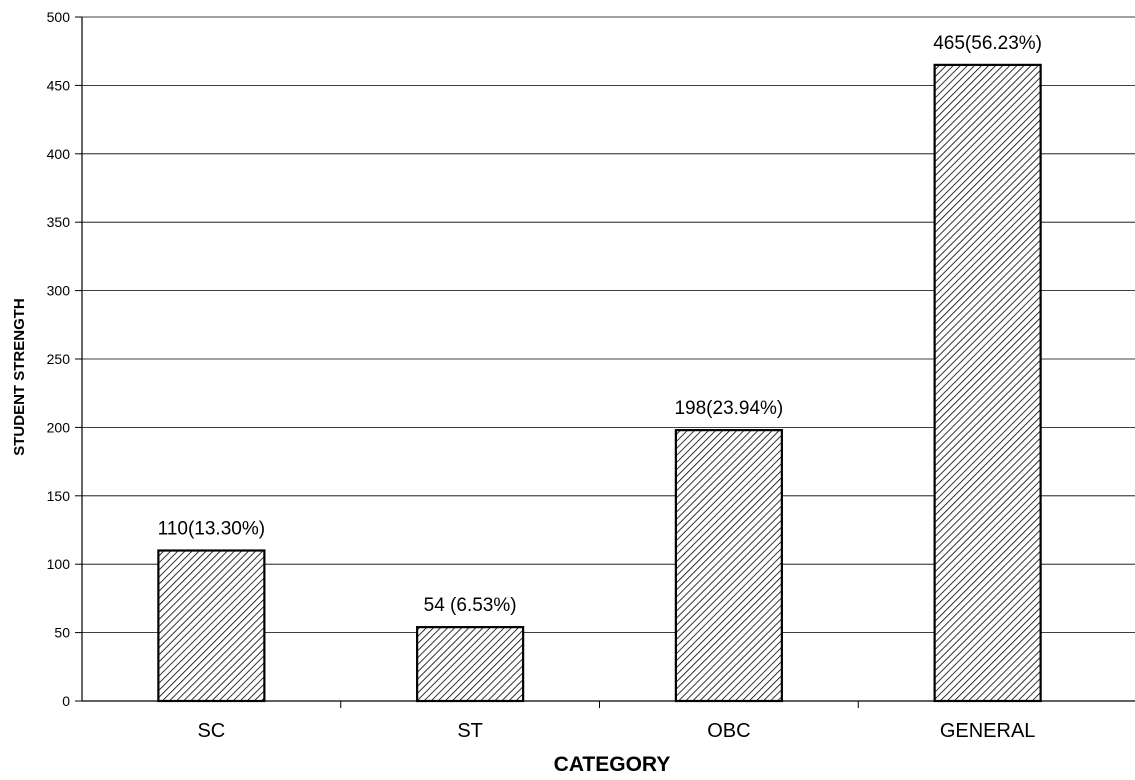  I want to click on y-tick-label: 150, so click(59, 496).